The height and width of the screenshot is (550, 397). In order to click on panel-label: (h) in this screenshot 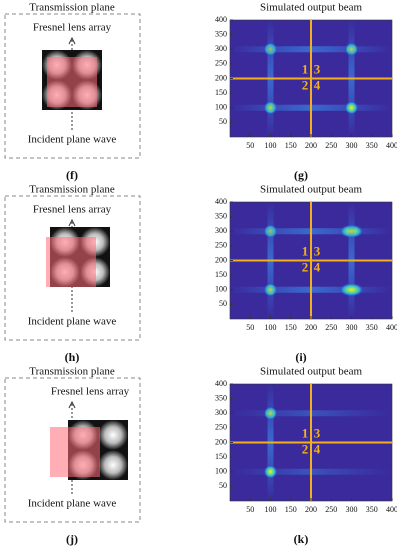, I will do `click(72, 357)`.